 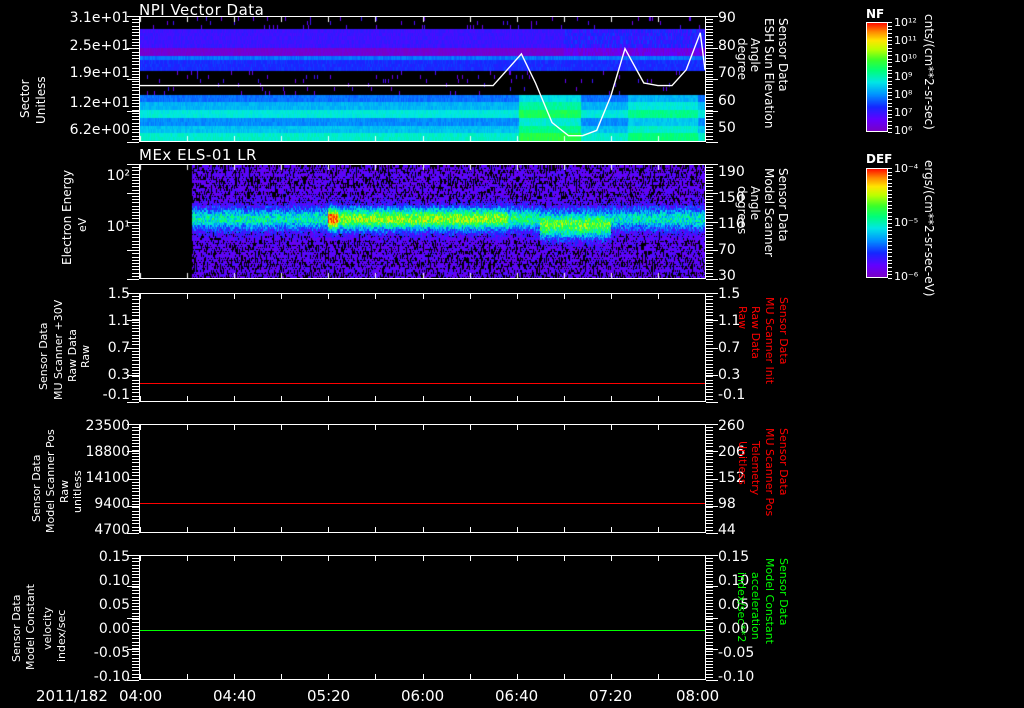 I want to click on p3-ytick-4: -0.1, so click(x=116, y=395).